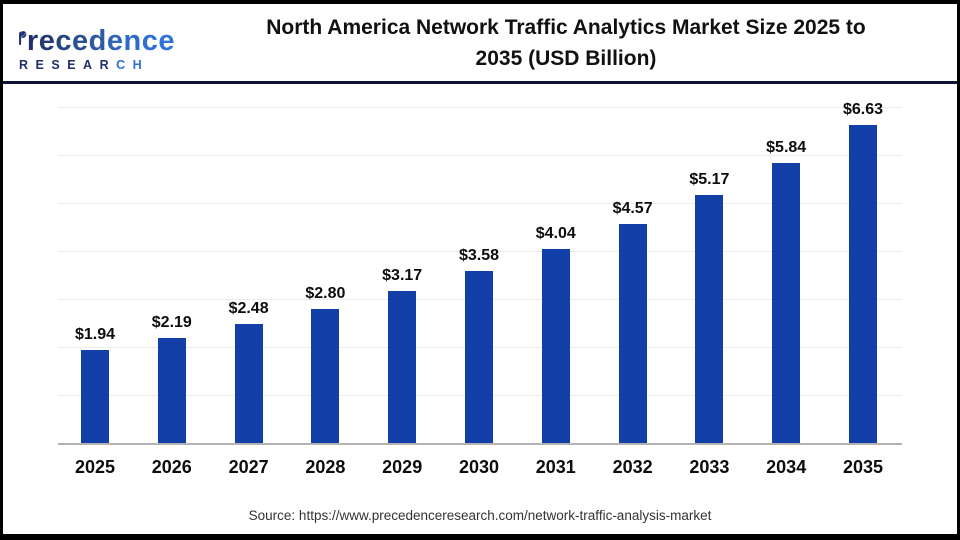 This screenshot has width=960, height=540. What do you see at coordinates (863, 109) in the screenshot?
I see `bar-value-label: $6.63` at bounding box center [863, 109].